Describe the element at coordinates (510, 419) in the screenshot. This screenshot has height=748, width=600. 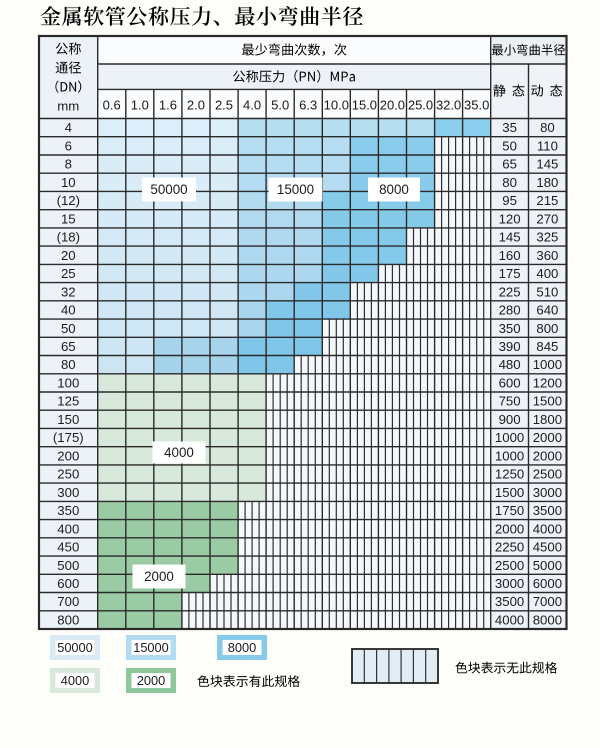
I see `svg-text: 900` at that location.